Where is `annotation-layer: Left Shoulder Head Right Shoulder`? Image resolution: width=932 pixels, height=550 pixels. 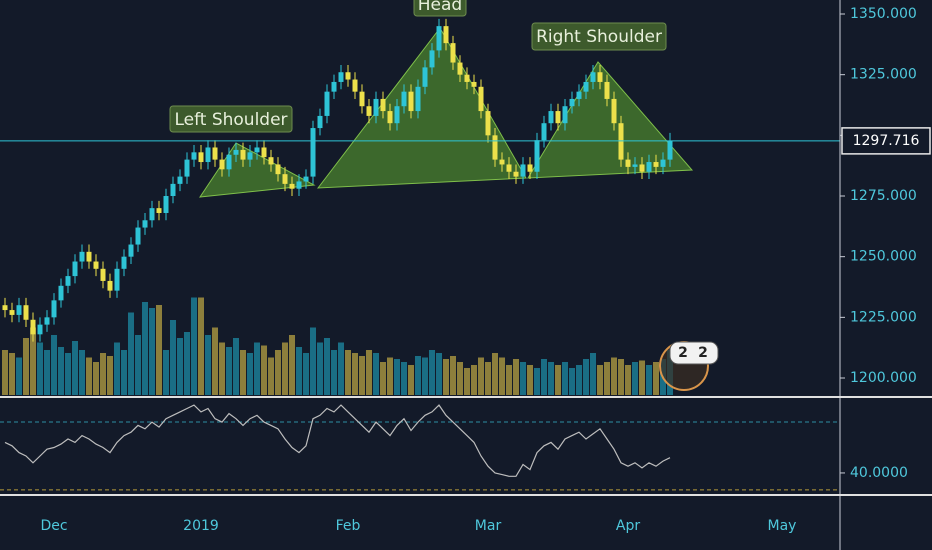
annotation-layer: Left Shoulder Head Right Shoulder is located at coordinates (418, 66).